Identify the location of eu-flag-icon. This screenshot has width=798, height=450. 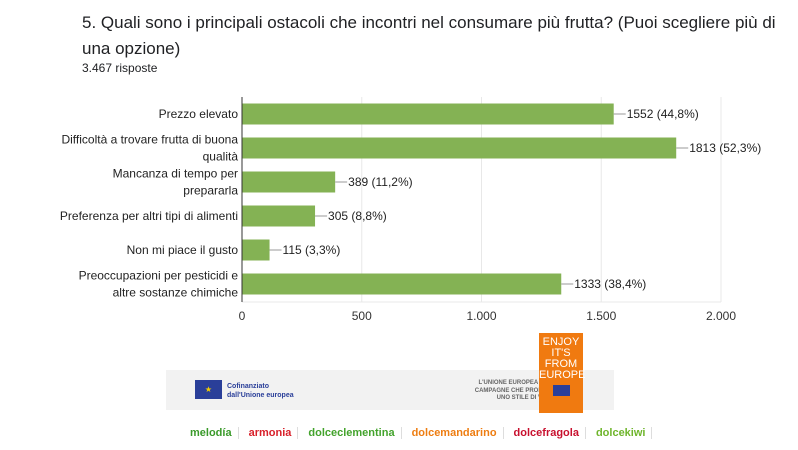
(561, 390).